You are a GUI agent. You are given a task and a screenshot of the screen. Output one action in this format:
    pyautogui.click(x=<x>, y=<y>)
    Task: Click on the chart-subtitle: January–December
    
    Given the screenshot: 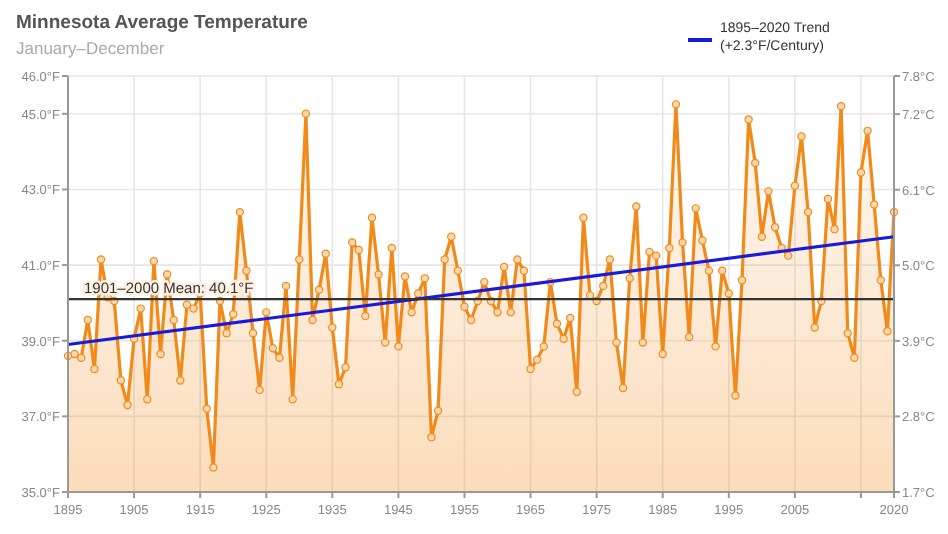 What is the action you would take?
    pyautogui.click(x=90, y=48)
    